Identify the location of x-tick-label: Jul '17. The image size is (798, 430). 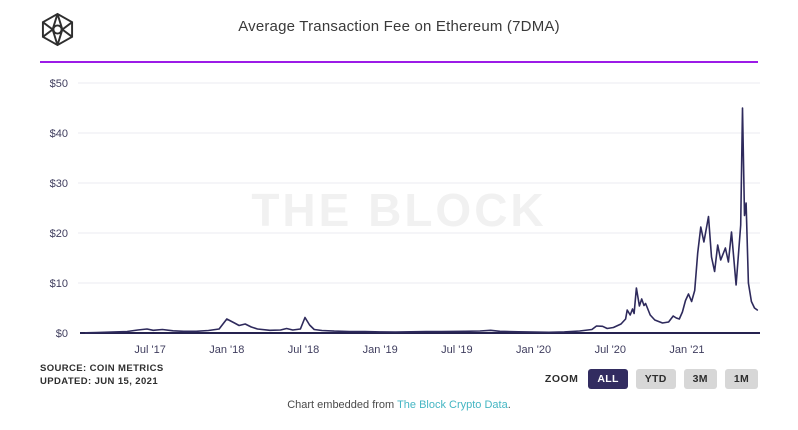
(149, 350).